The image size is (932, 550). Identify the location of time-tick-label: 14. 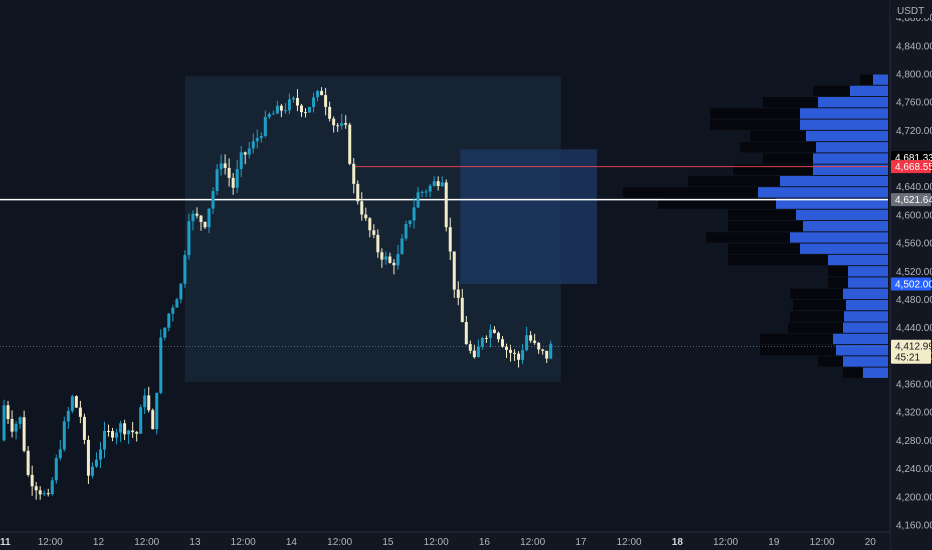
(292, 542).